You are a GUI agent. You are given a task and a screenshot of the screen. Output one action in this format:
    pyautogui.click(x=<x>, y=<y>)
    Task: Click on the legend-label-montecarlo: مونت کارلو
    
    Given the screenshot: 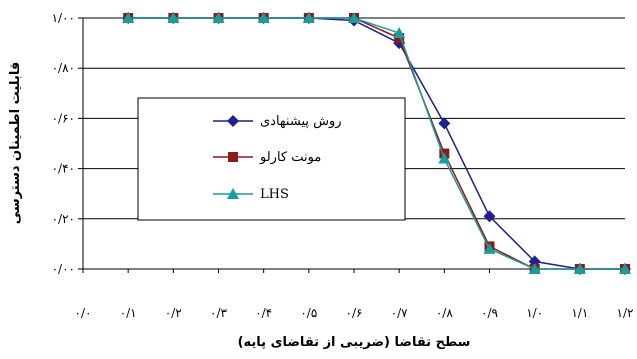 What is the action you would take?
    pyautogui.click(x=290, y=157)
    